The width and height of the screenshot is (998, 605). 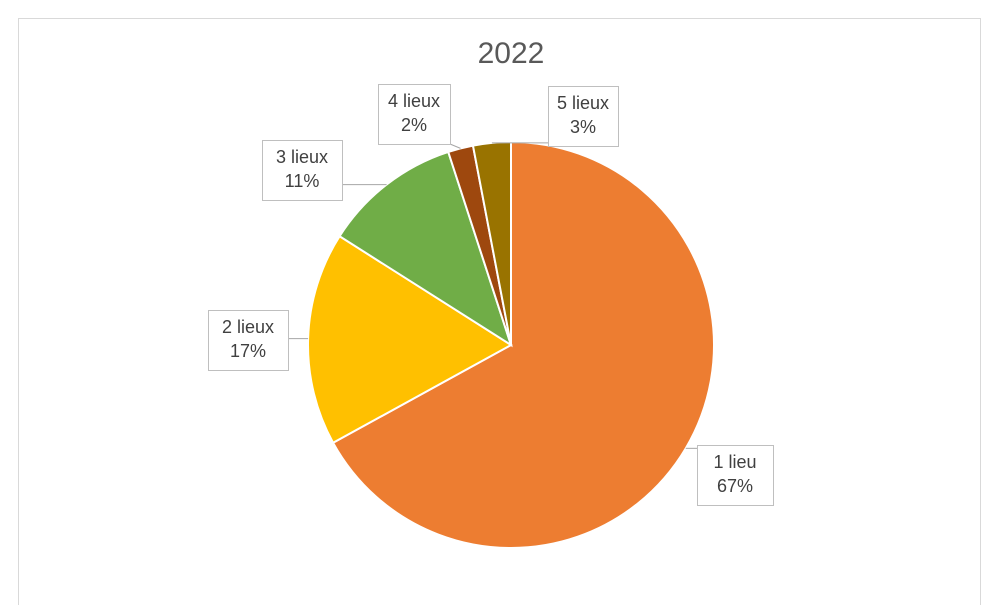 What do you see at coordinates (248, 351) in the screenshot?
I see `data-label-value: 17%` at bounding box center [248, 351].